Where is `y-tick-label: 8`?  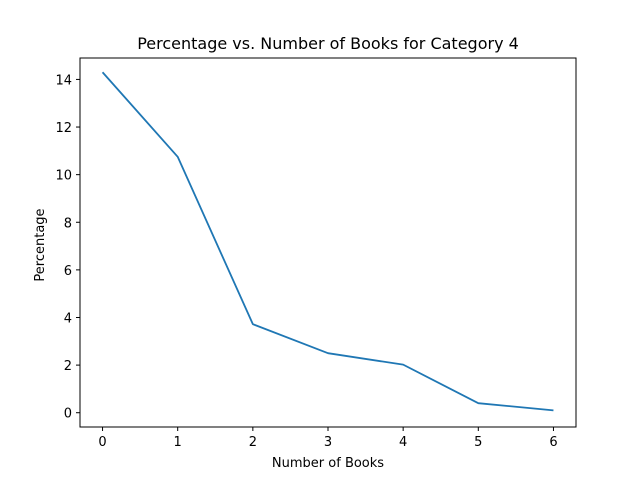
y-tick-label: 8 is located at coordinates (68, 223).